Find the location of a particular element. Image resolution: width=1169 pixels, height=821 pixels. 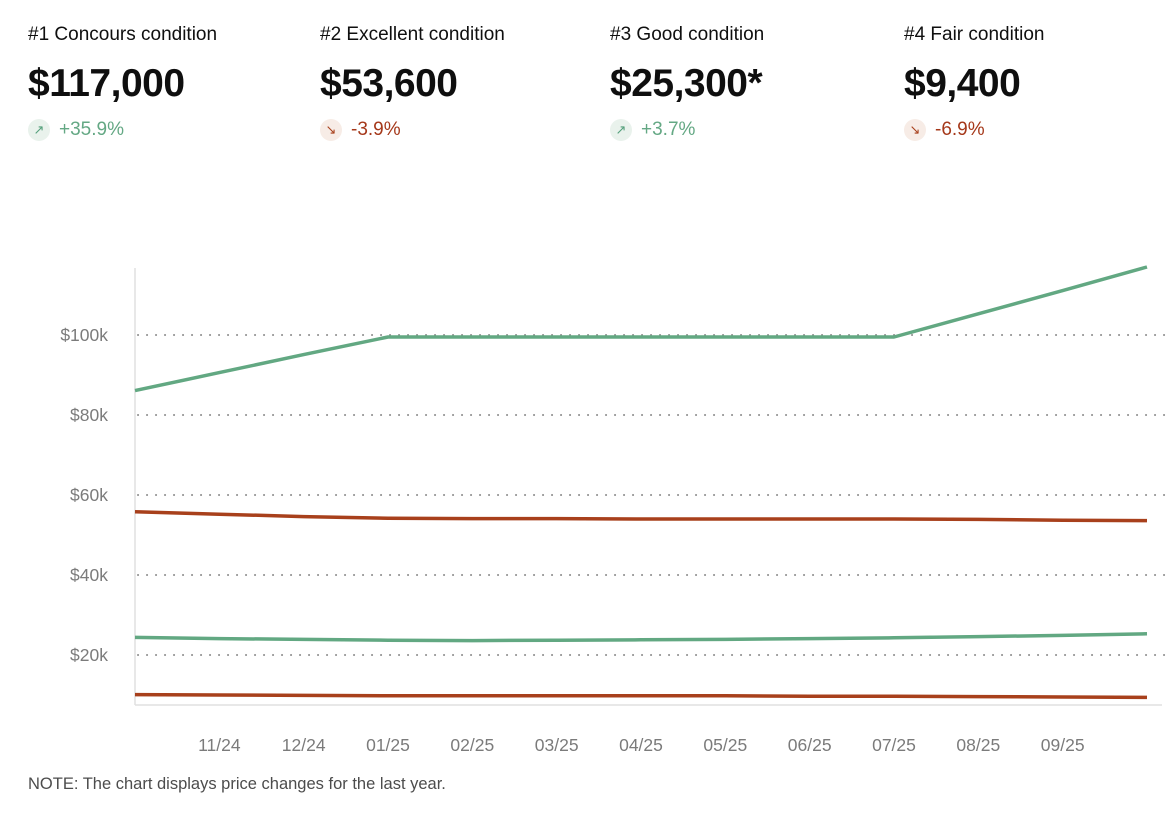

x-axis-label: 01/25 is located at coordinates (388, 745).